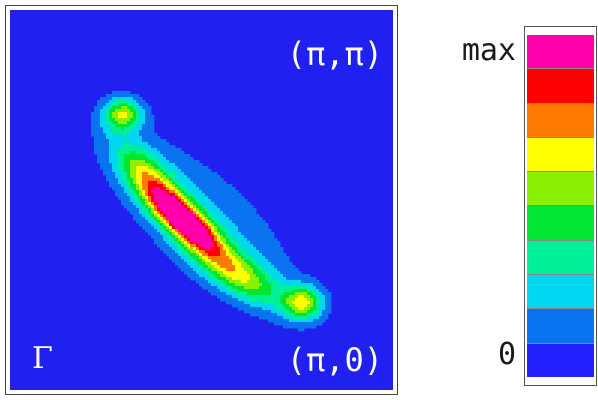 The image size is (598, 400). What do you see at coordinates (488, 50) in the screenshot?
I see `colorbar-max-label: max` at bounding box center [488, 50].